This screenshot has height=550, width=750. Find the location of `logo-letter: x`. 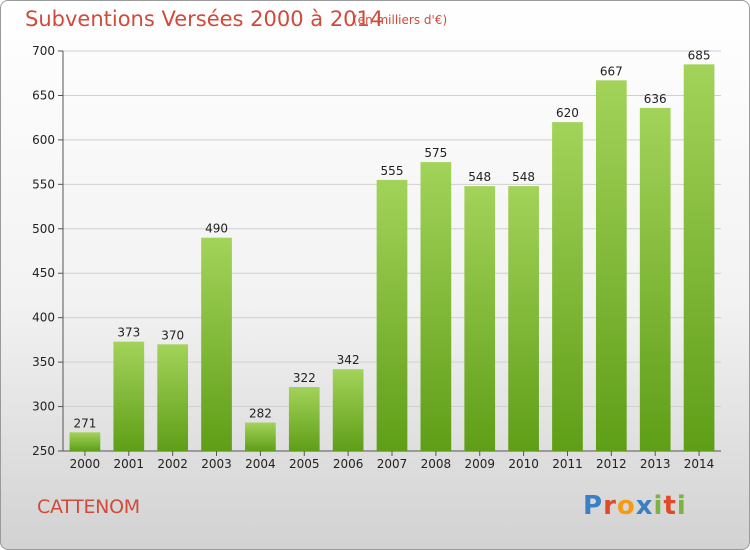

logo-letter: x is located at coordinates (644, 506).